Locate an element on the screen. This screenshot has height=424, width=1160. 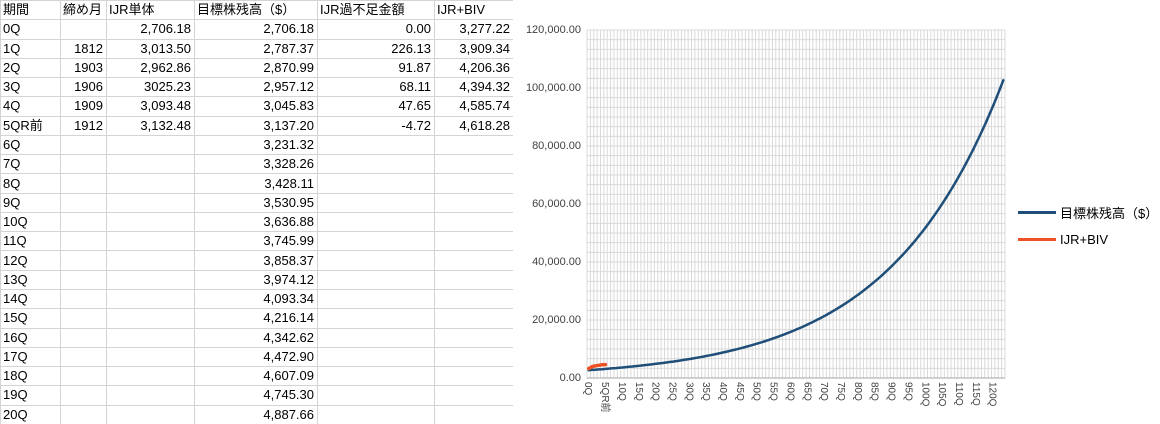
cell: 3,428.11 is located at coordinates (256, 183).